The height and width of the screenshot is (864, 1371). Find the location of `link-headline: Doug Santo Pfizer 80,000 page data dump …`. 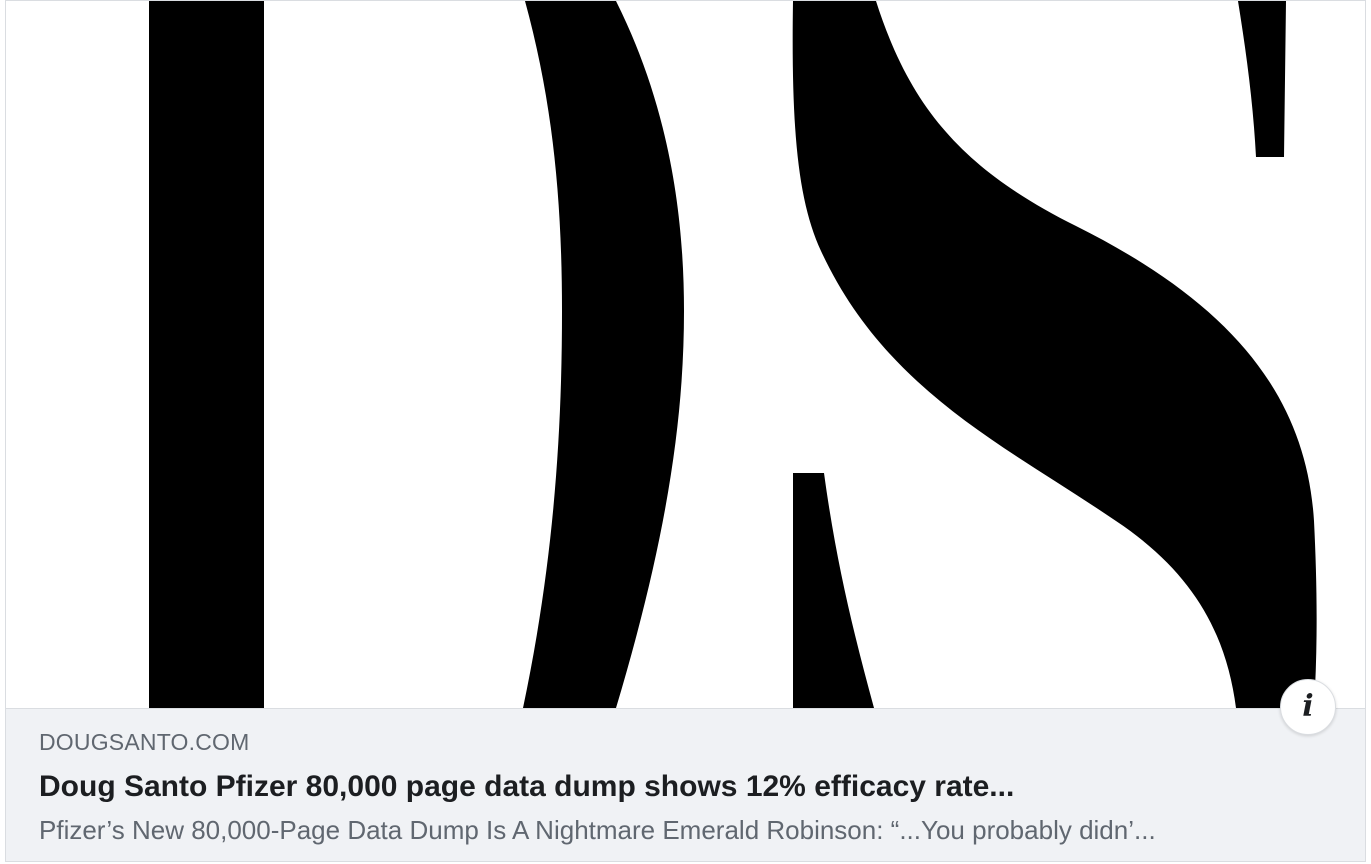

link-headline: Doug Santo Pfizer 80,000 page data dump … is located at coordinates (527, 786).